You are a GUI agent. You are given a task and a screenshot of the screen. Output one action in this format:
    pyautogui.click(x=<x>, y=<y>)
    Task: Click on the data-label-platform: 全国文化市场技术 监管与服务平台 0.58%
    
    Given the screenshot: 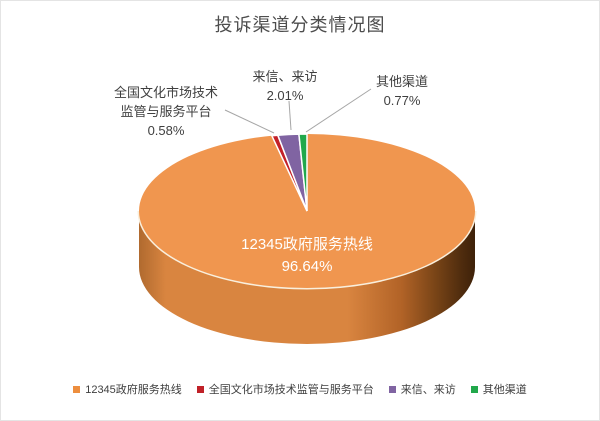 What is the action you would take?
    pyautogui.click(x=166, y=111)
    